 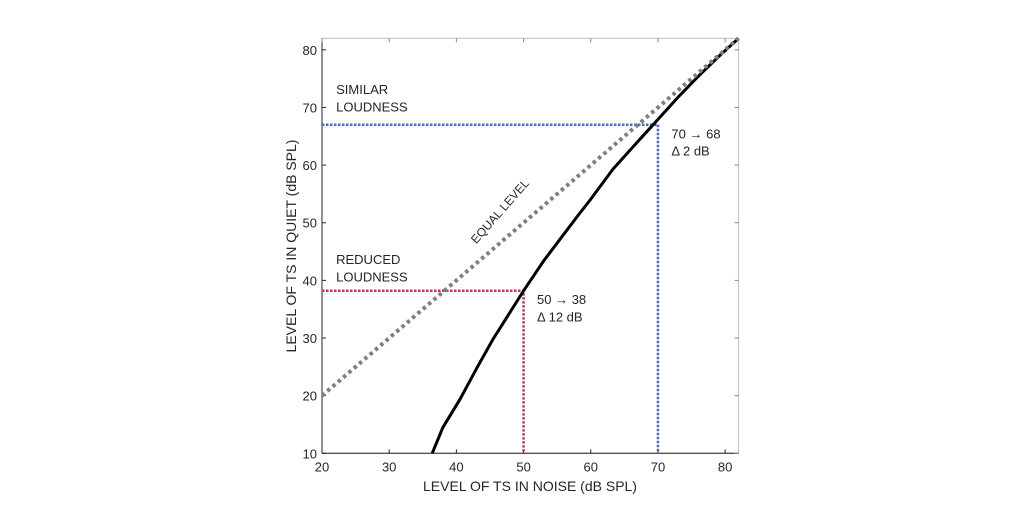 What do you see at coordinates (310, 280) in the screenshot?
I see `y-tick-label: 40` at bounding box center [310, 280].